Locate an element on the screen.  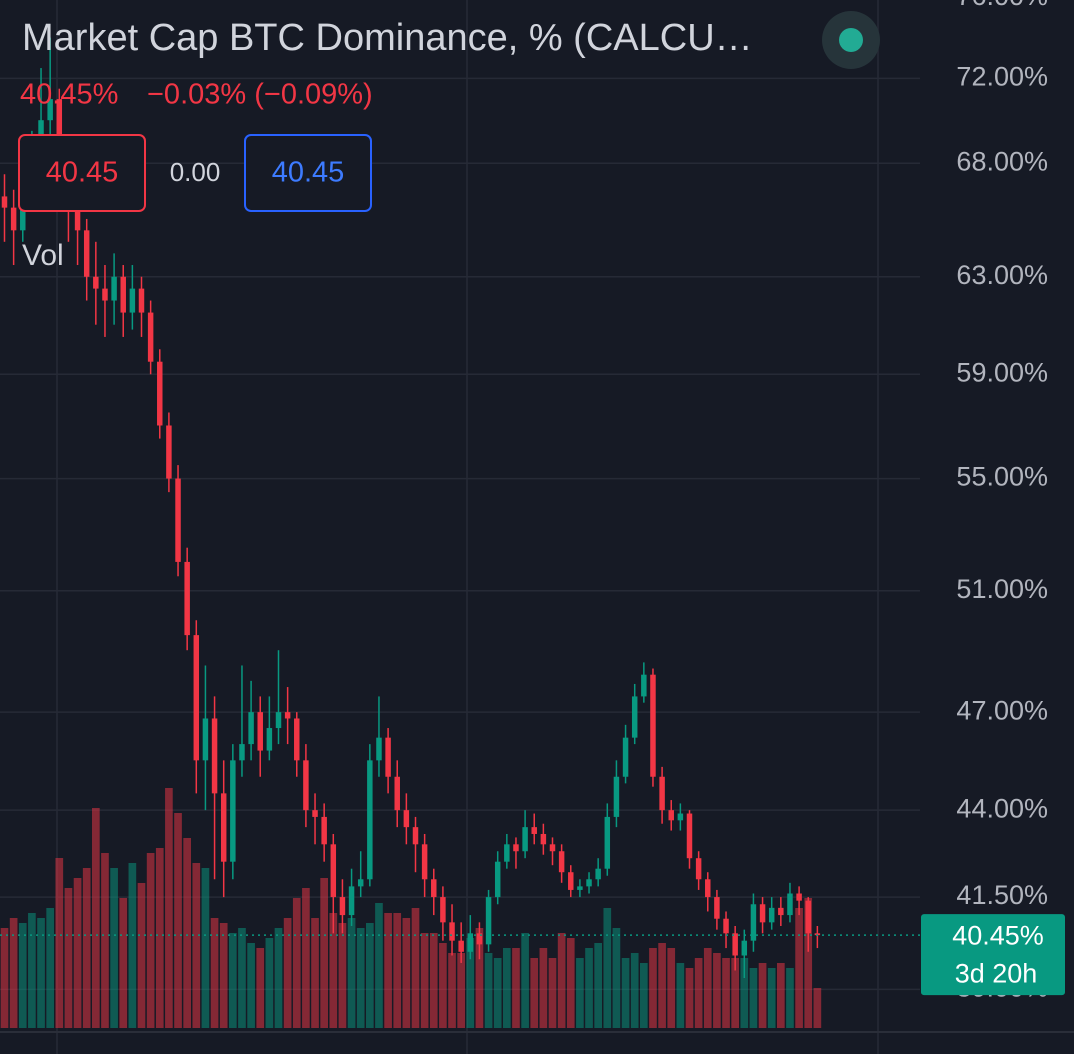
price-text: 40.45% is located at coordinates (69, 95).